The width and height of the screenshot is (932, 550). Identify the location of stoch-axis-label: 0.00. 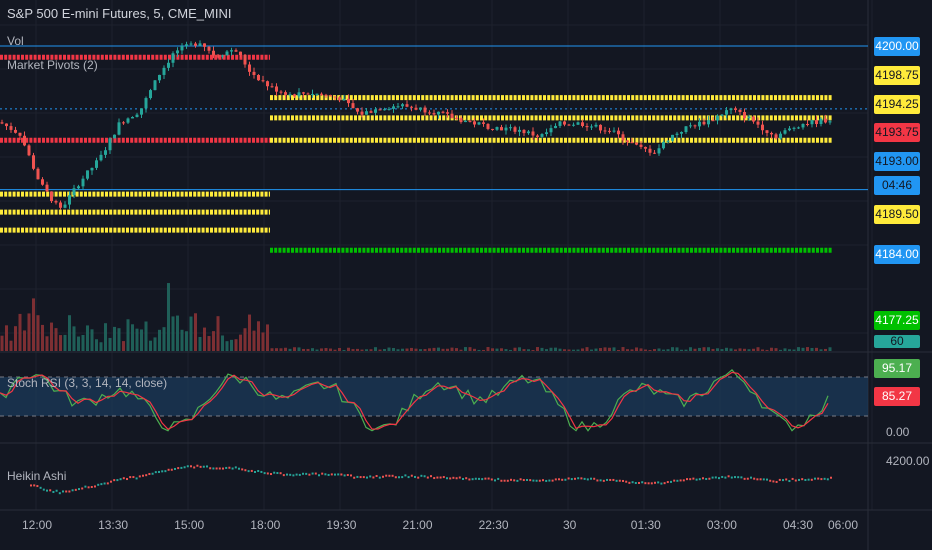
(898, 432).